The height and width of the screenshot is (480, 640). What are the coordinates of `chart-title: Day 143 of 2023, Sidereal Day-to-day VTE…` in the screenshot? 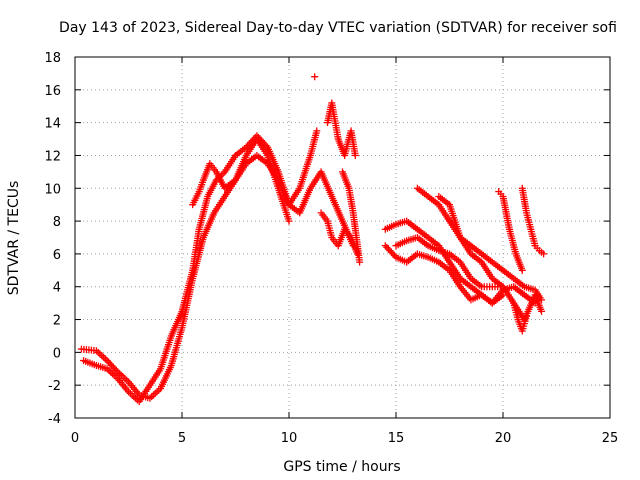 It's located at (338, 28).